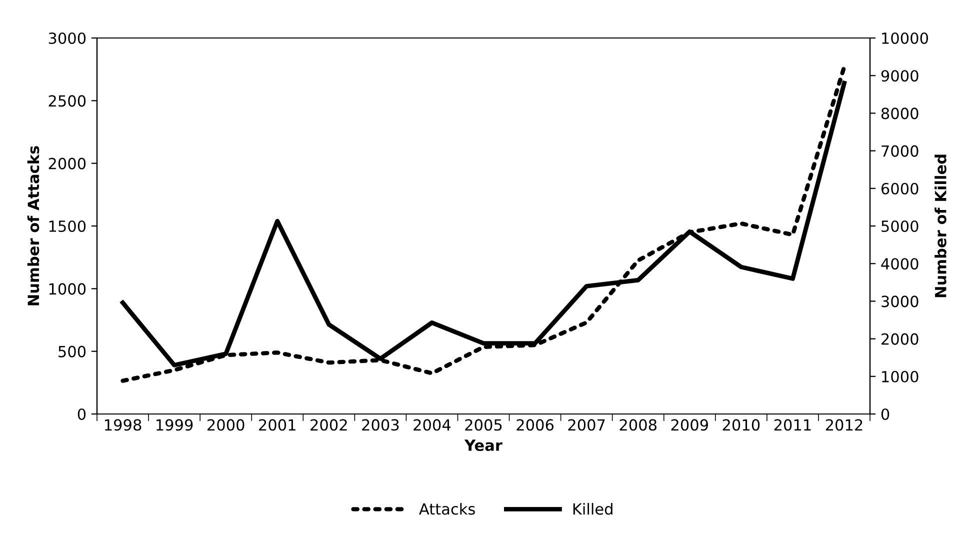 The image size is (974, 554). I want to click on y2-tick-label: 4000, so click(899, 264).